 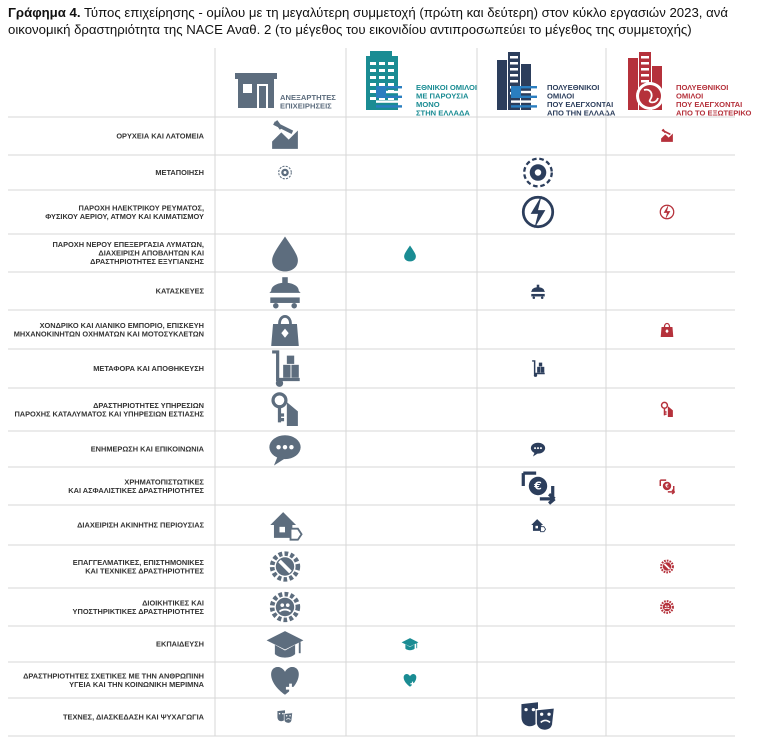 I want to click on activity-row: ΜΕΤΑΠΟΙΗΣΗ, so click(x=354, y=172).